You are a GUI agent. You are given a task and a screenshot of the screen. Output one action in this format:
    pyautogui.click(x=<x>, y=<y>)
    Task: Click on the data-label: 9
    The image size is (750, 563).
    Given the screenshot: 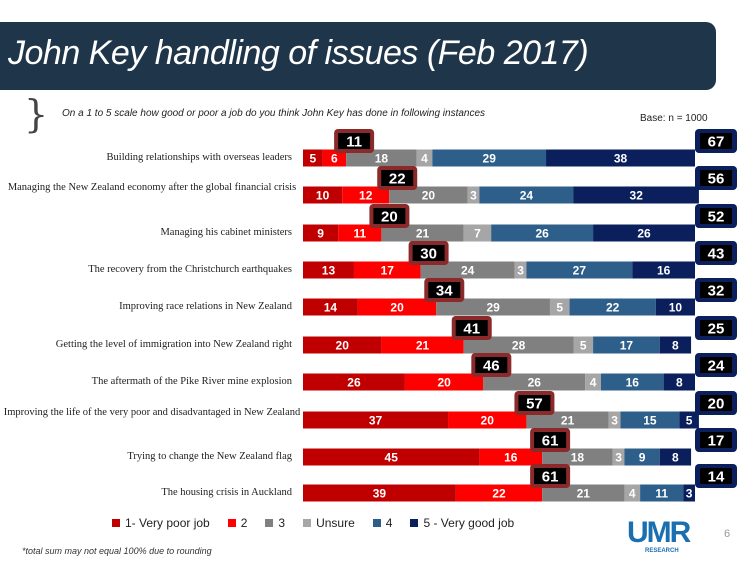 What is the action you would take?
    pyautogui.click(x=642, y=458)
    